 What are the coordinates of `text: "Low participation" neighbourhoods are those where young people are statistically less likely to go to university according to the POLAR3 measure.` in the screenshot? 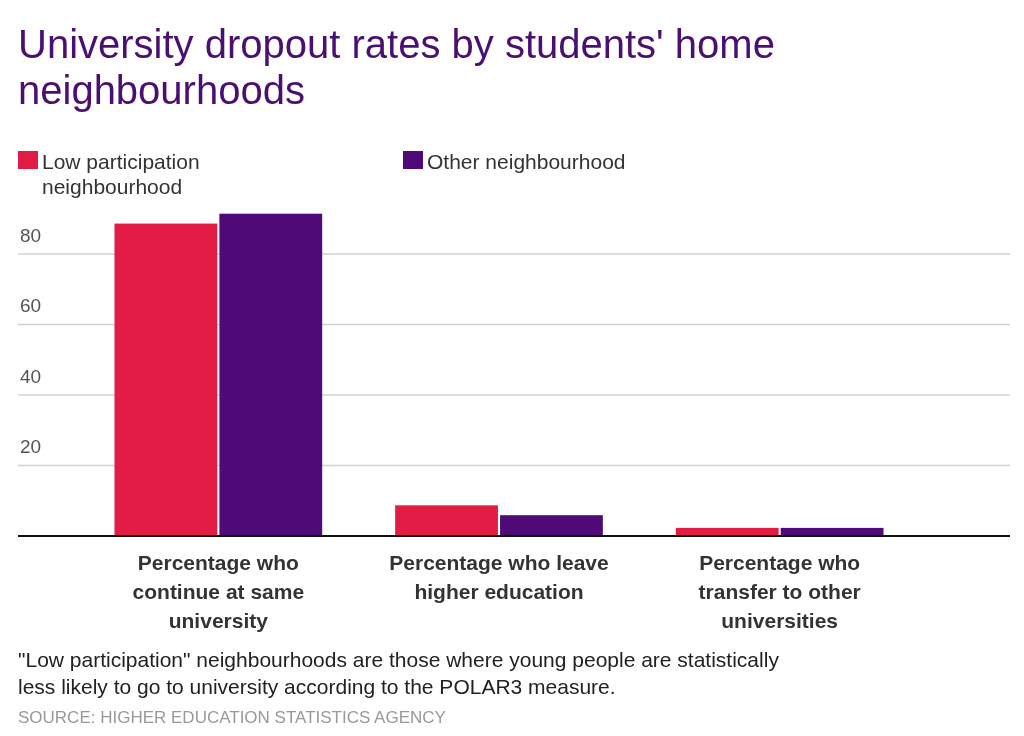 It's located at (399, 673).